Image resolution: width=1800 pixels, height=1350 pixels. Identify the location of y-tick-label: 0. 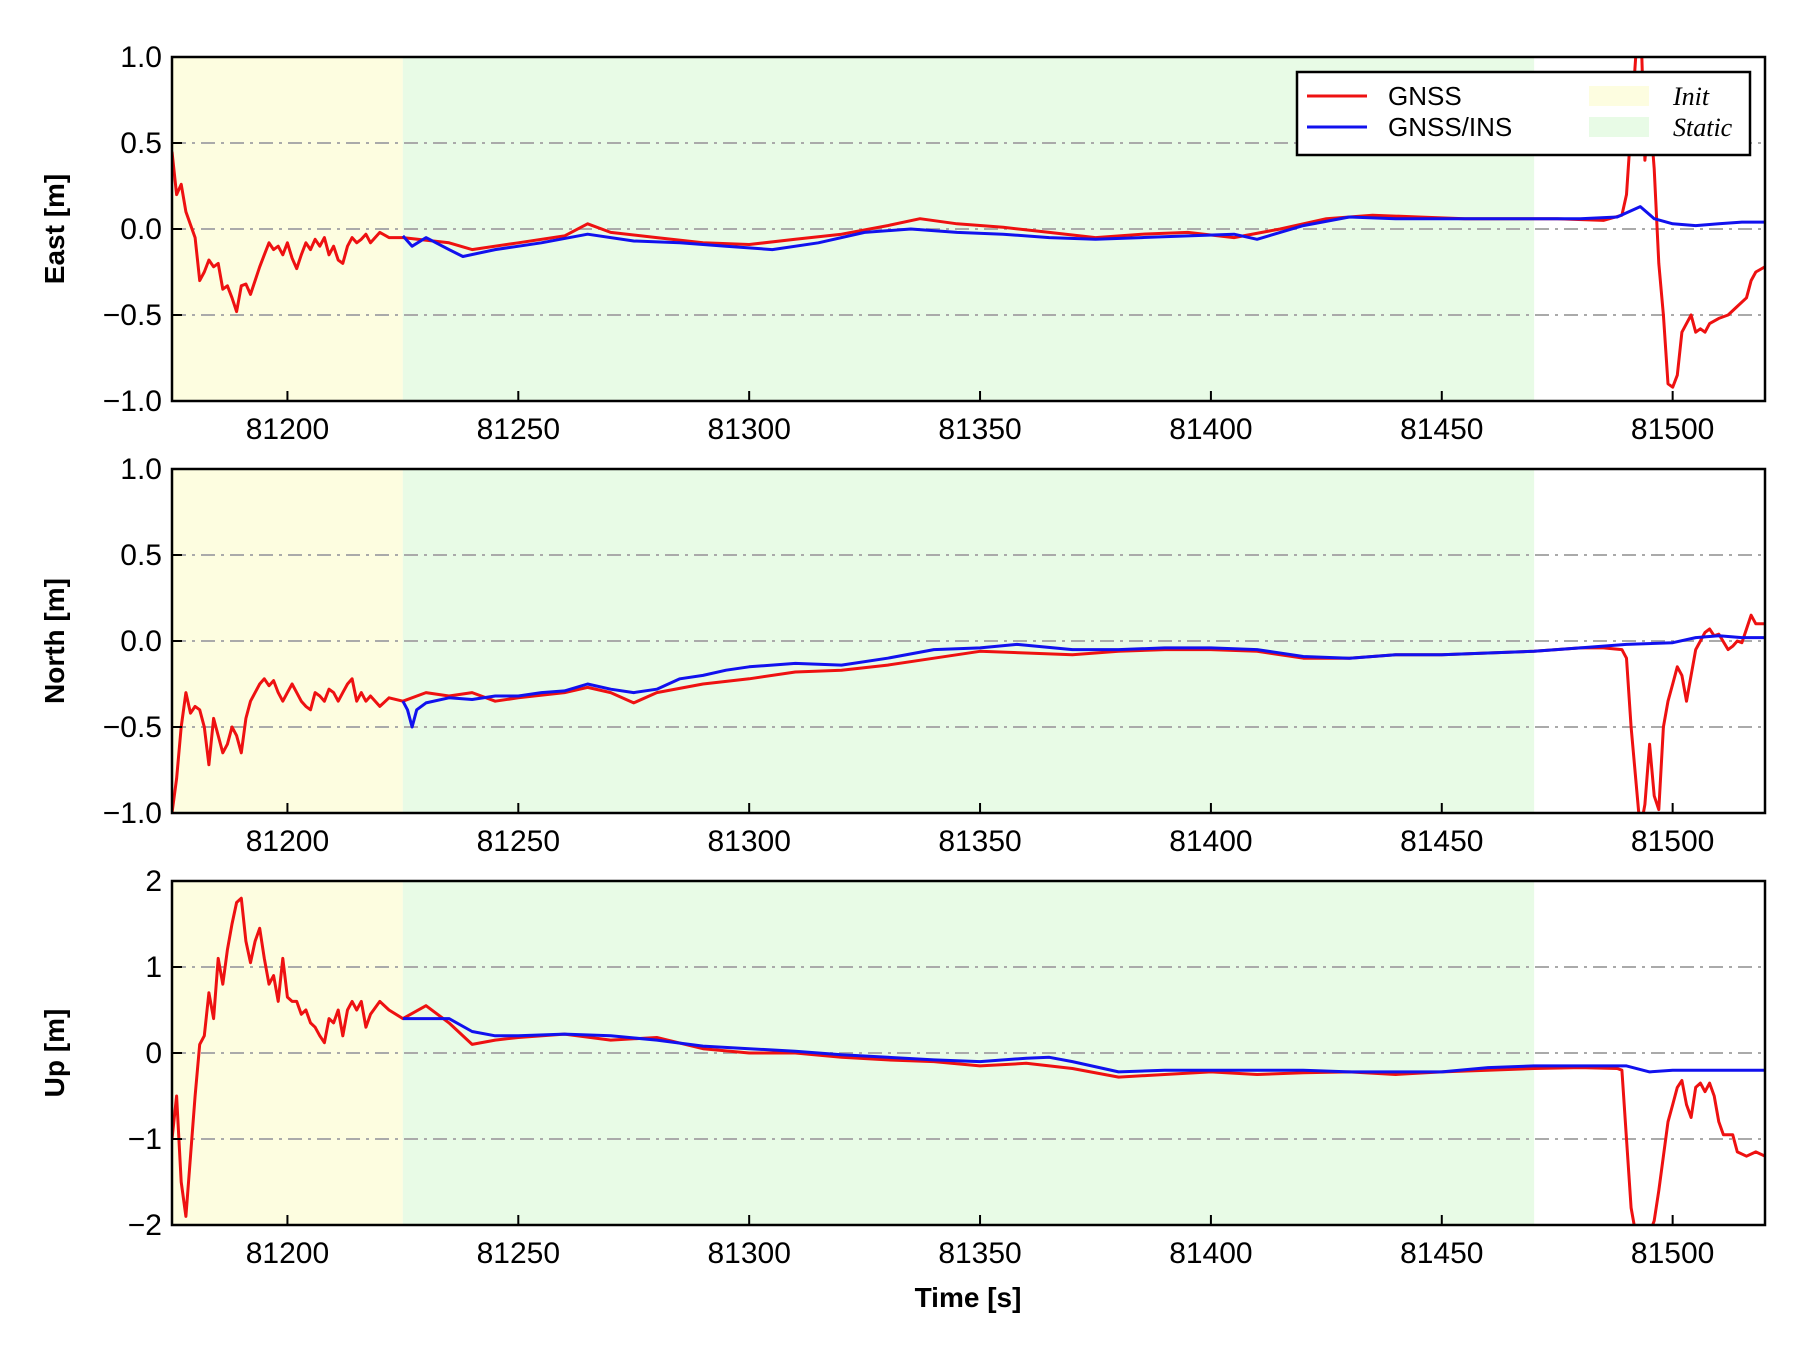
(153, 1053).